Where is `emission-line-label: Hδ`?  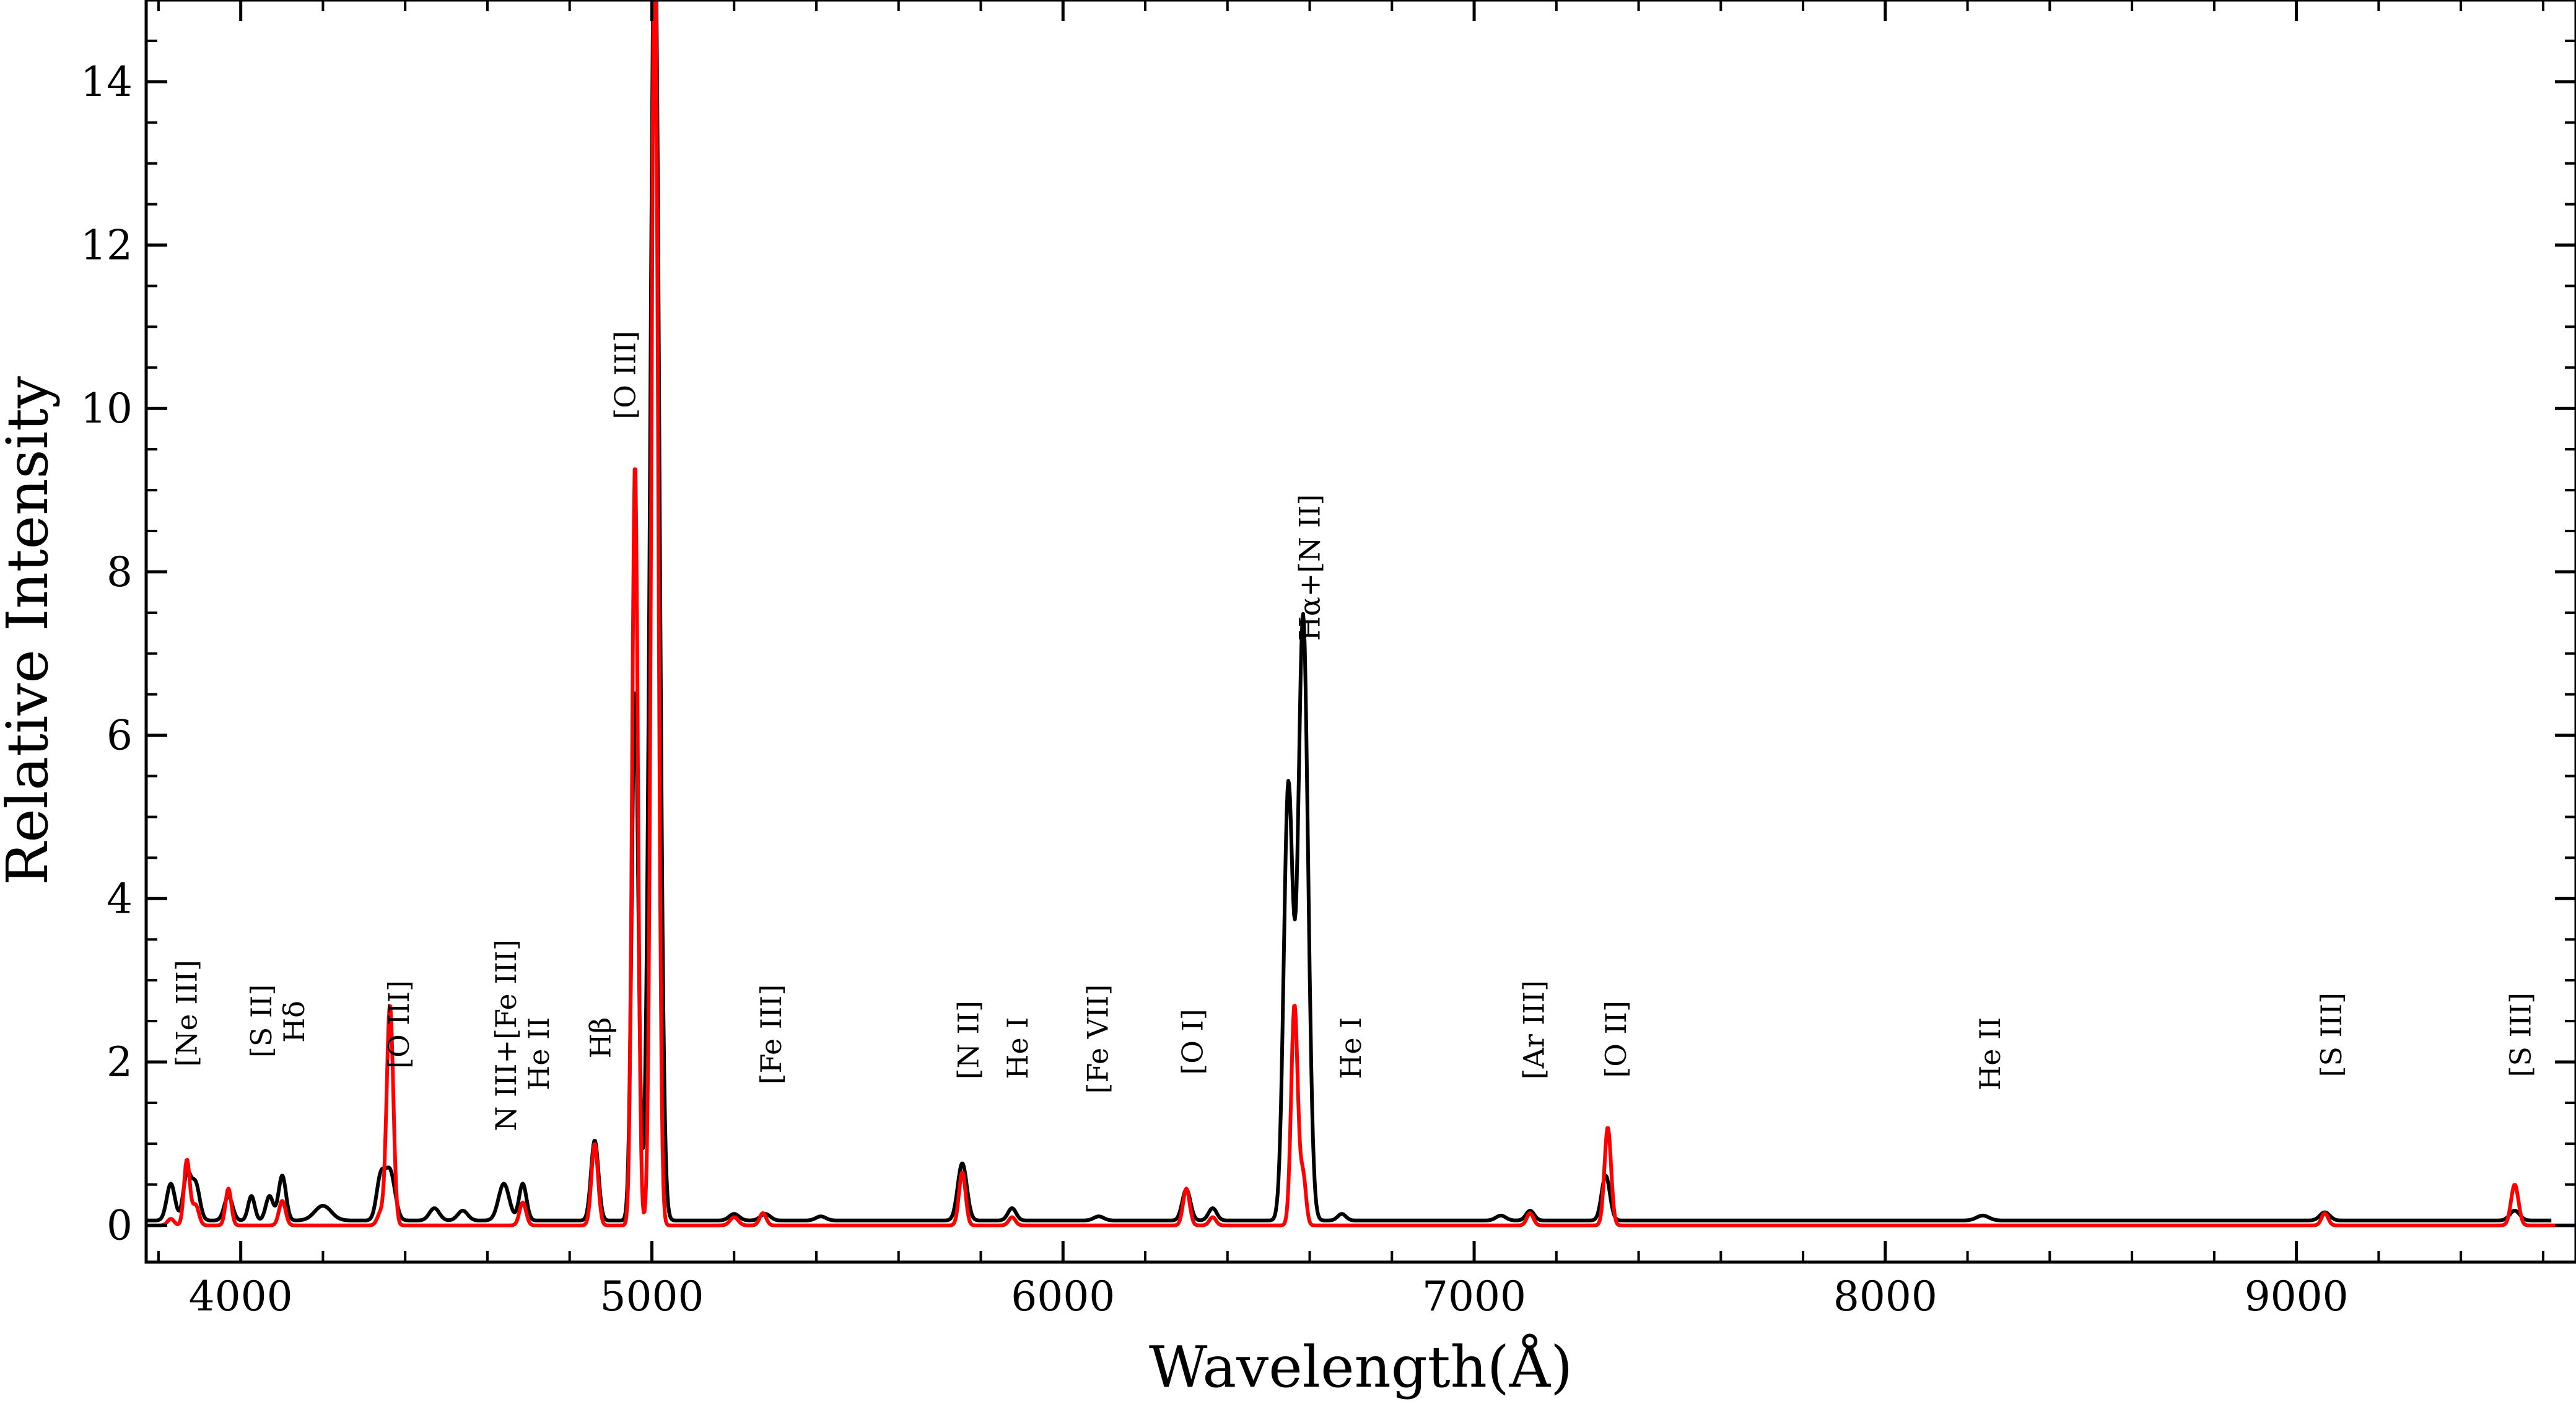
emission-line-label: Hδ is located at coordinates (294, 1022).